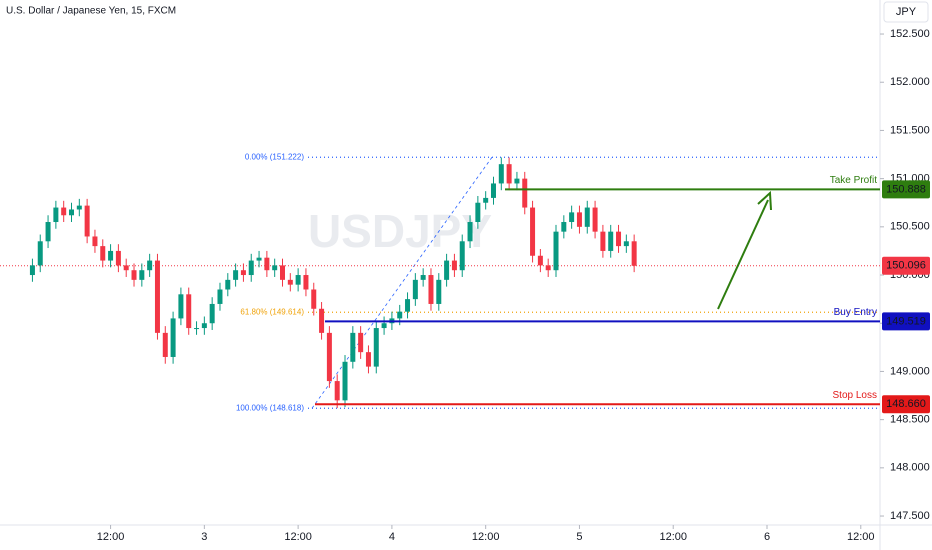 The image size is (932, 550). What do you see at coordinates (855, 312) in the screenshot?
I see `level-name: Buy Entry` at bounding box center [855, 312].